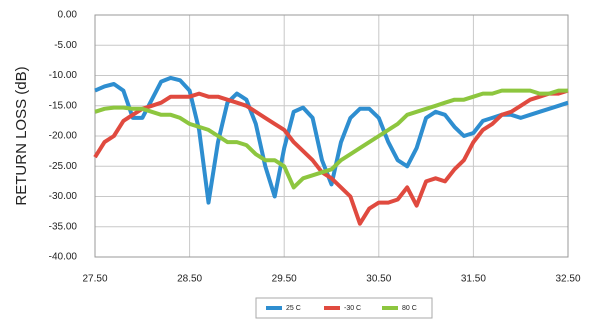 The height and width of the screenshot is (320, 591). I want to click on legend-label: -30 C, so click(352, 308).